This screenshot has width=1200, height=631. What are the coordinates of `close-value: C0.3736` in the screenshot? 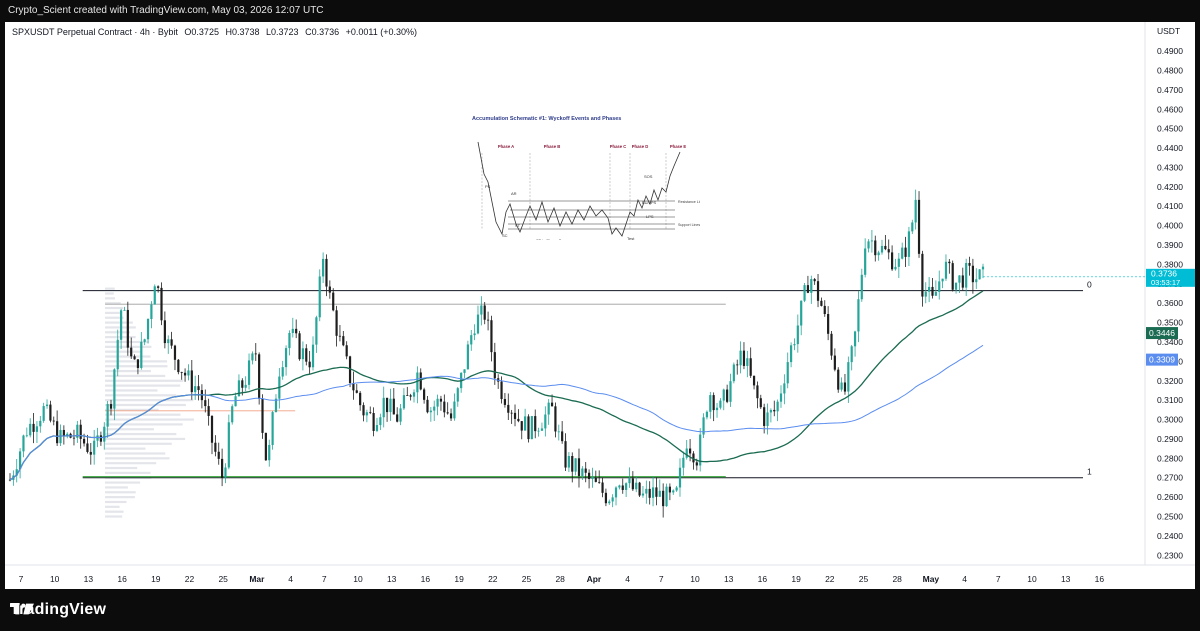 It's located at (322, 32).